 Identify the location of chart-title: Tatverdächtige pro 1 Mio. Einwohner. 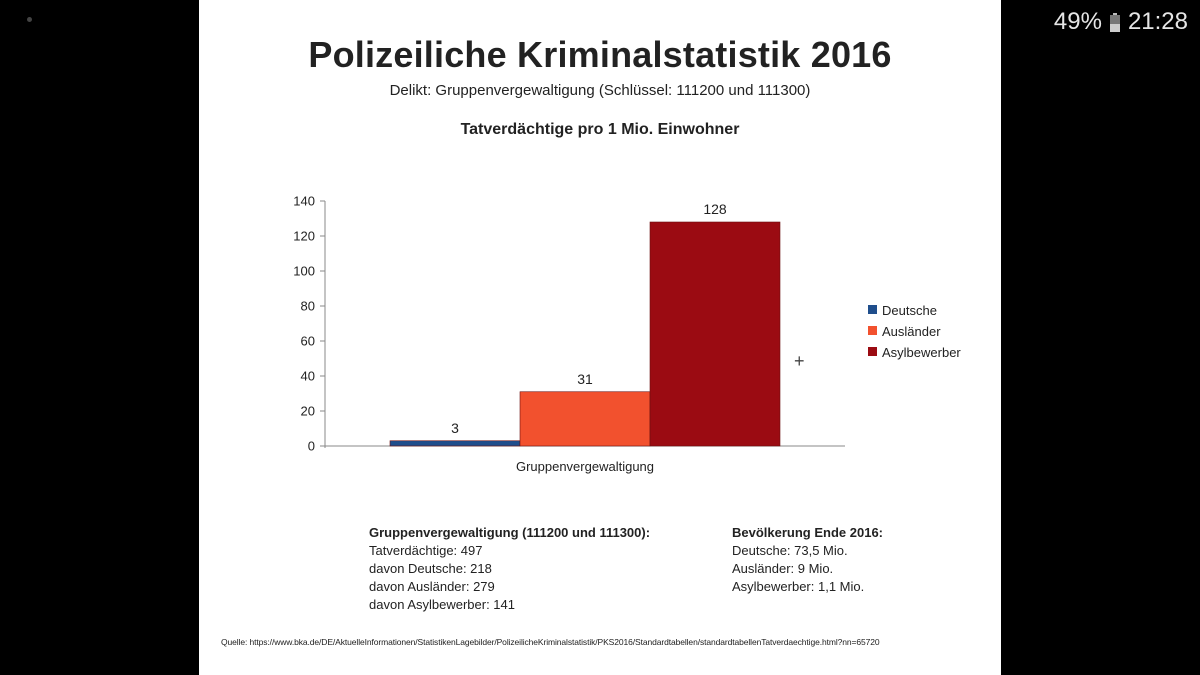
(600, 129).